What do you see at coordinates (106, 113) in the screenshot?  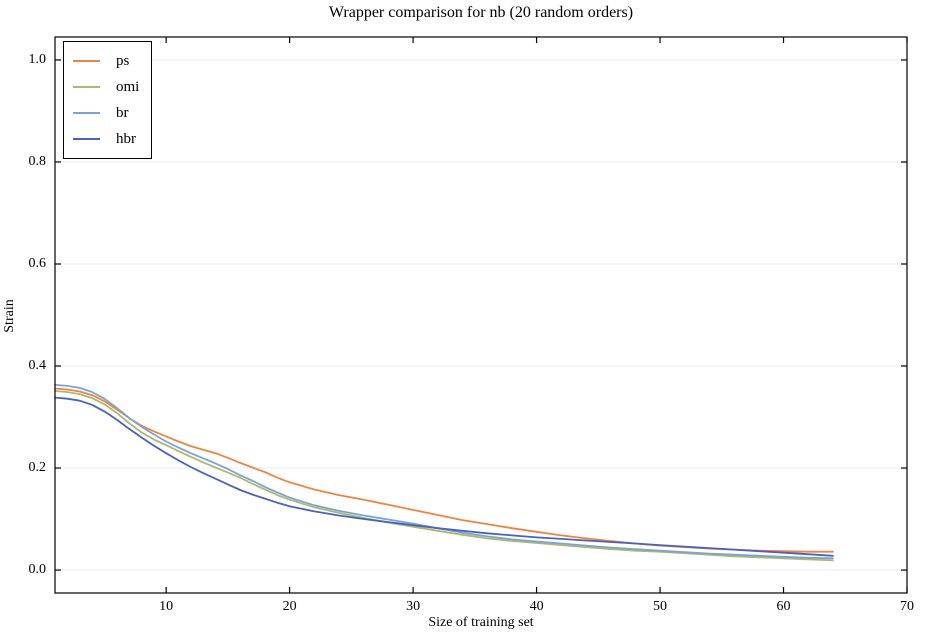 I see `legend-item-br: br` at bounding box center [106, 113].